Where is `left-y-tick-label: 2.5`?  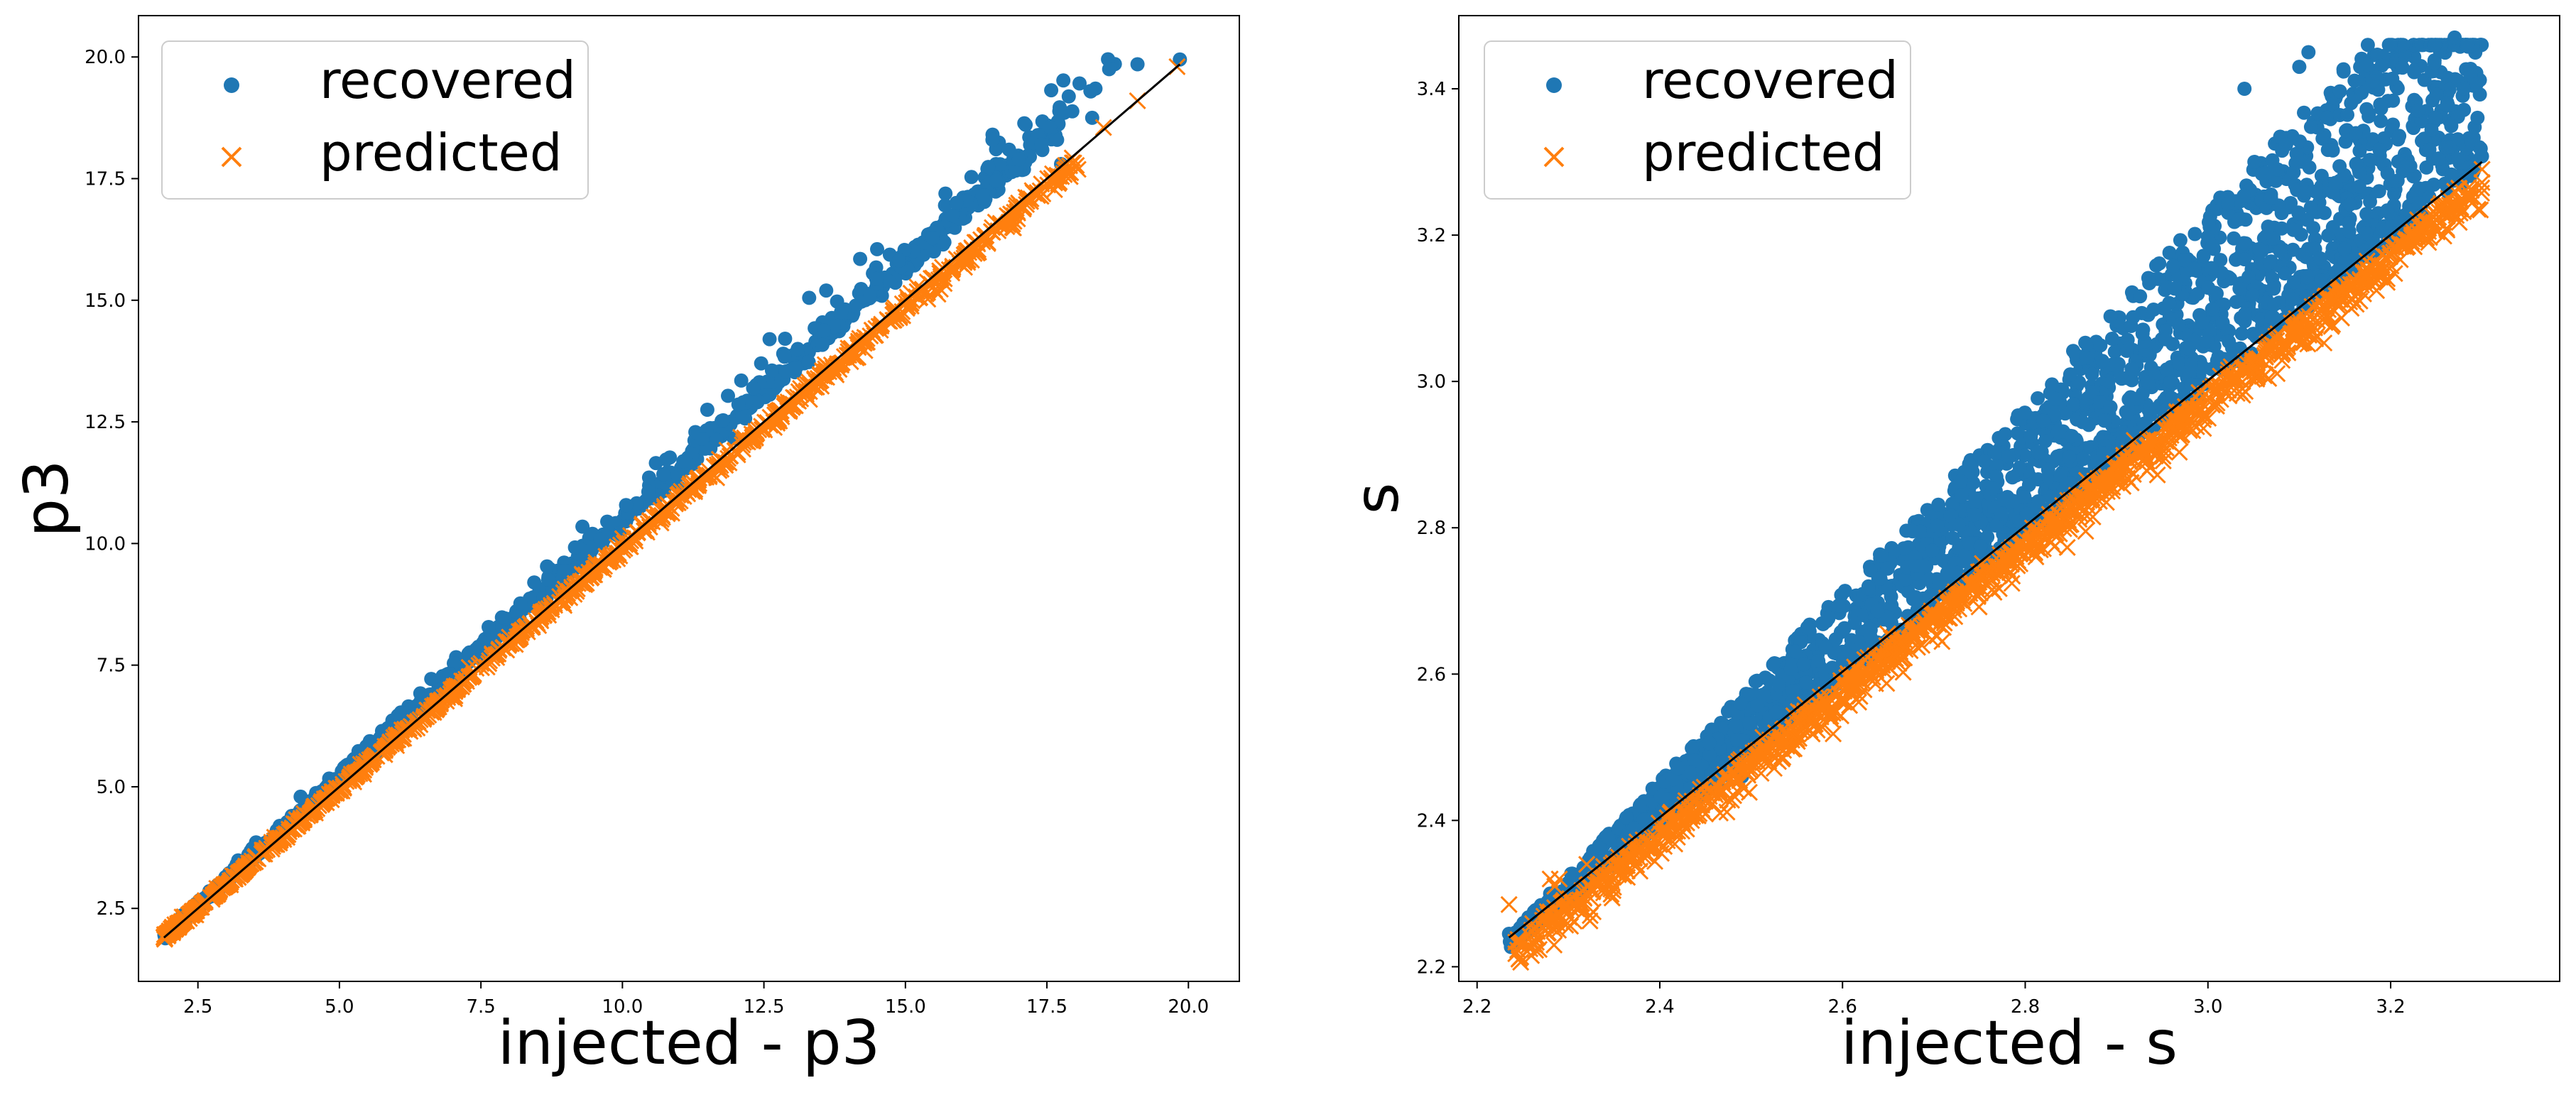
left-y-tick-label: 2.5 is located at coordinates (112, 909).